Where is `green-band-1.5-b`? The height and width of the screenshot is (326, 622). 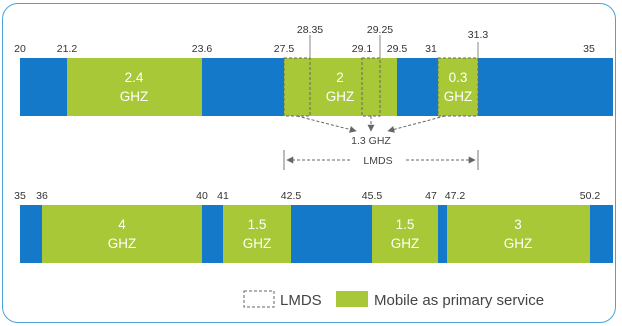 green-band-1.5-b is located at coordinates (405, 234).